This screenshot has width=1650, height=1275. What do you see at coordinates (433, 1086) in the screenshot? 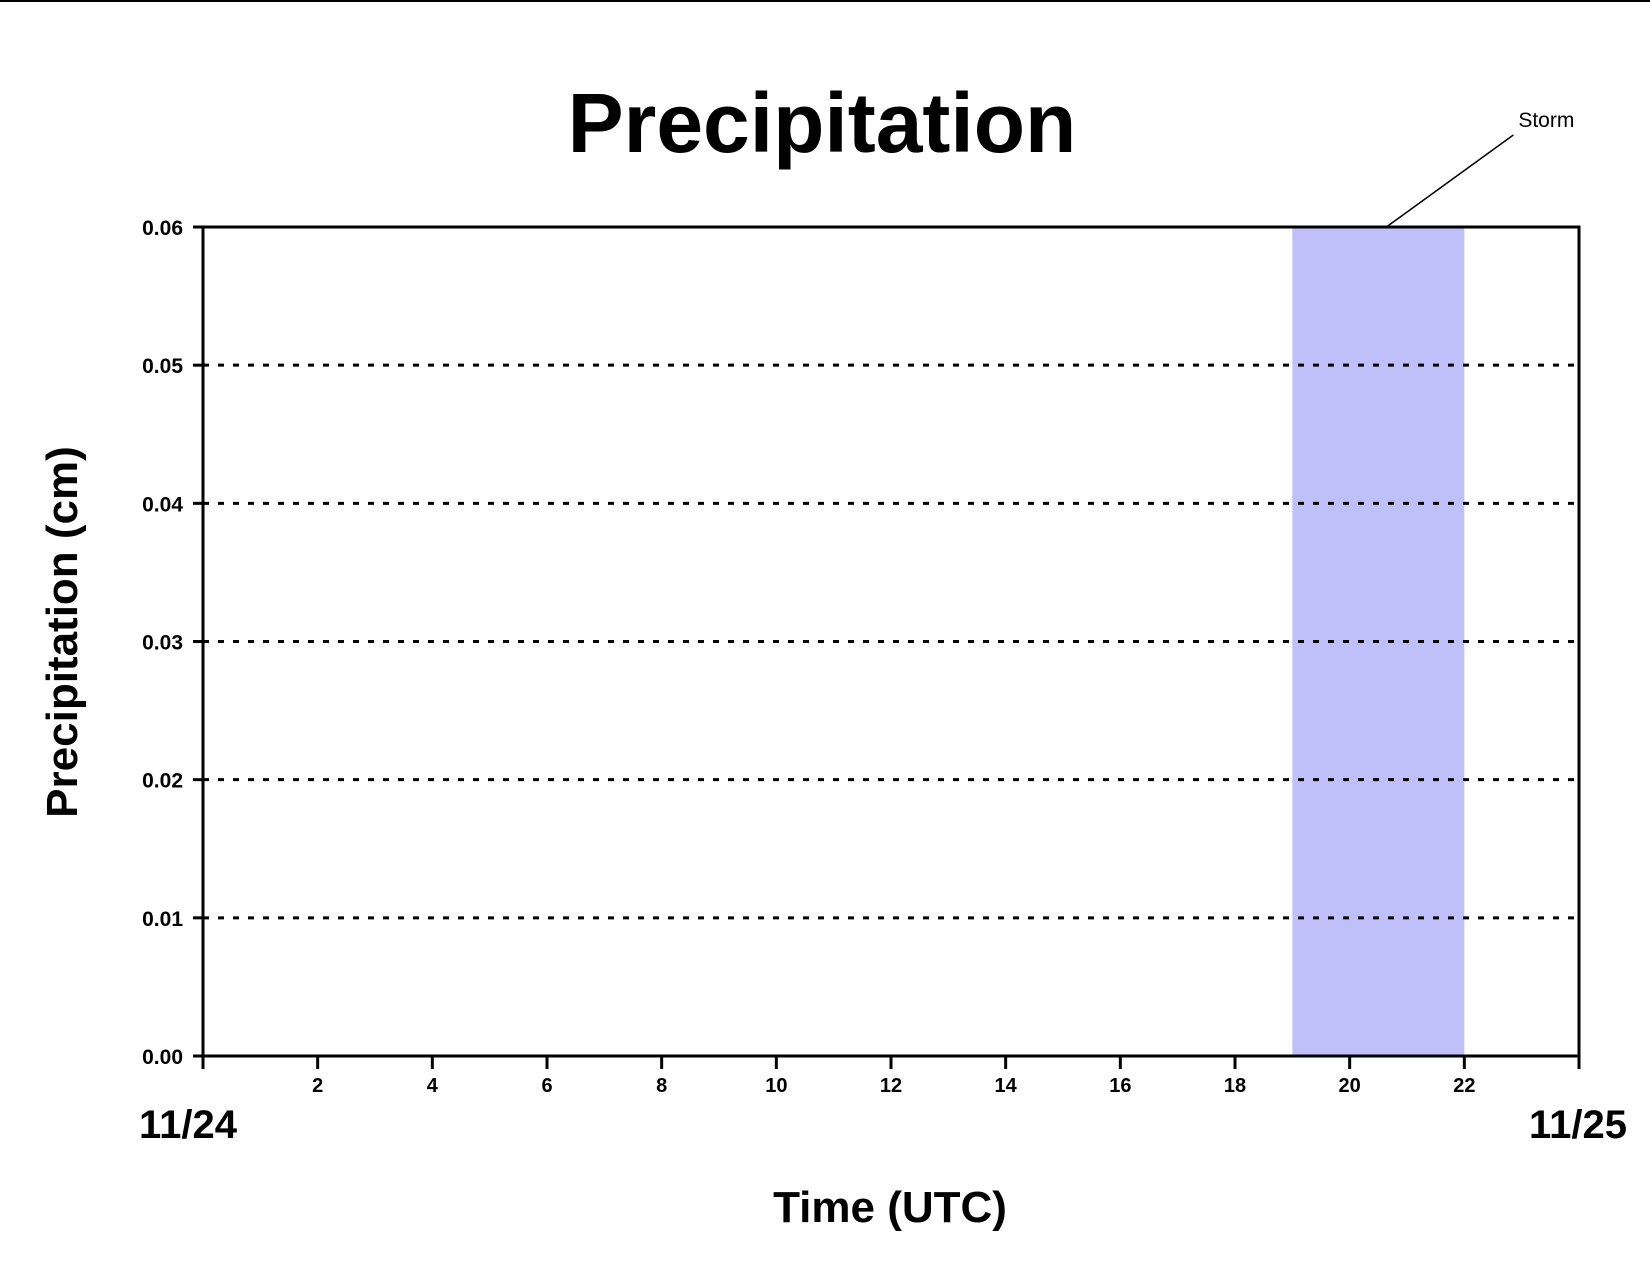
I see `x-tick-label-2: 4` at bounding box center [433, 1086].